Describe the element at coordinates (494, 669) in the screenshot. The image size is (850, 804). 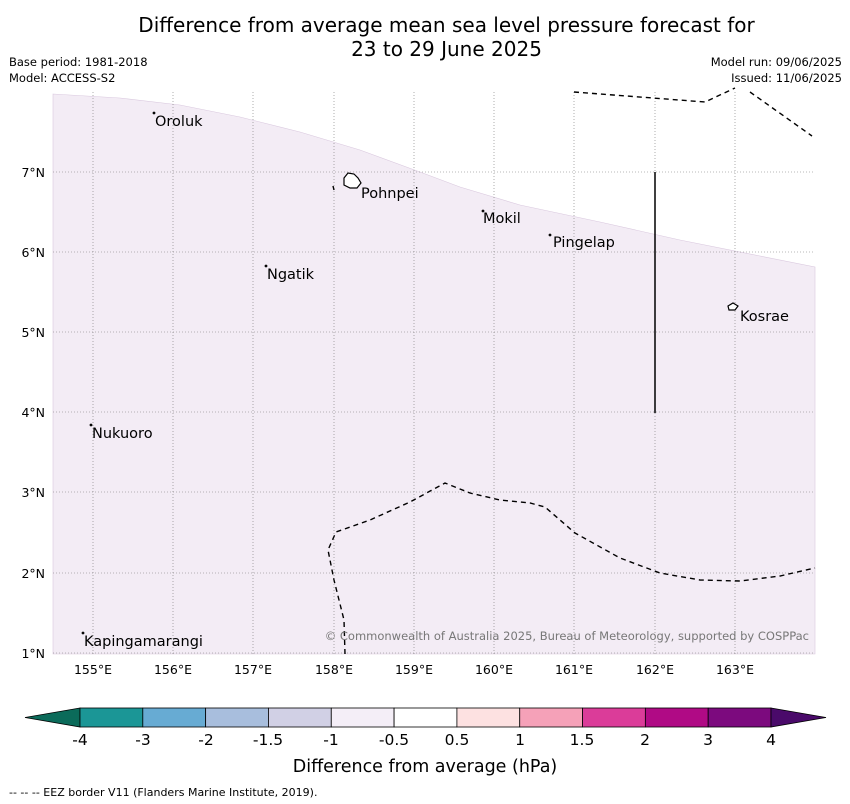
I see `lon-tick: 160°E` at that location.